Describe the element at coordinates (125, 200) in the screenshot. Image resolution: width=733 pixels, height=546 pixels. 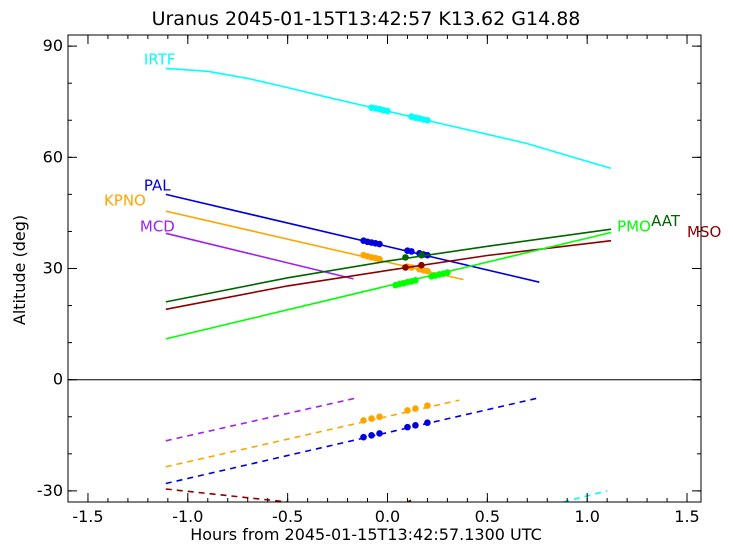
I see `kpno-label: KPNO` at that location.